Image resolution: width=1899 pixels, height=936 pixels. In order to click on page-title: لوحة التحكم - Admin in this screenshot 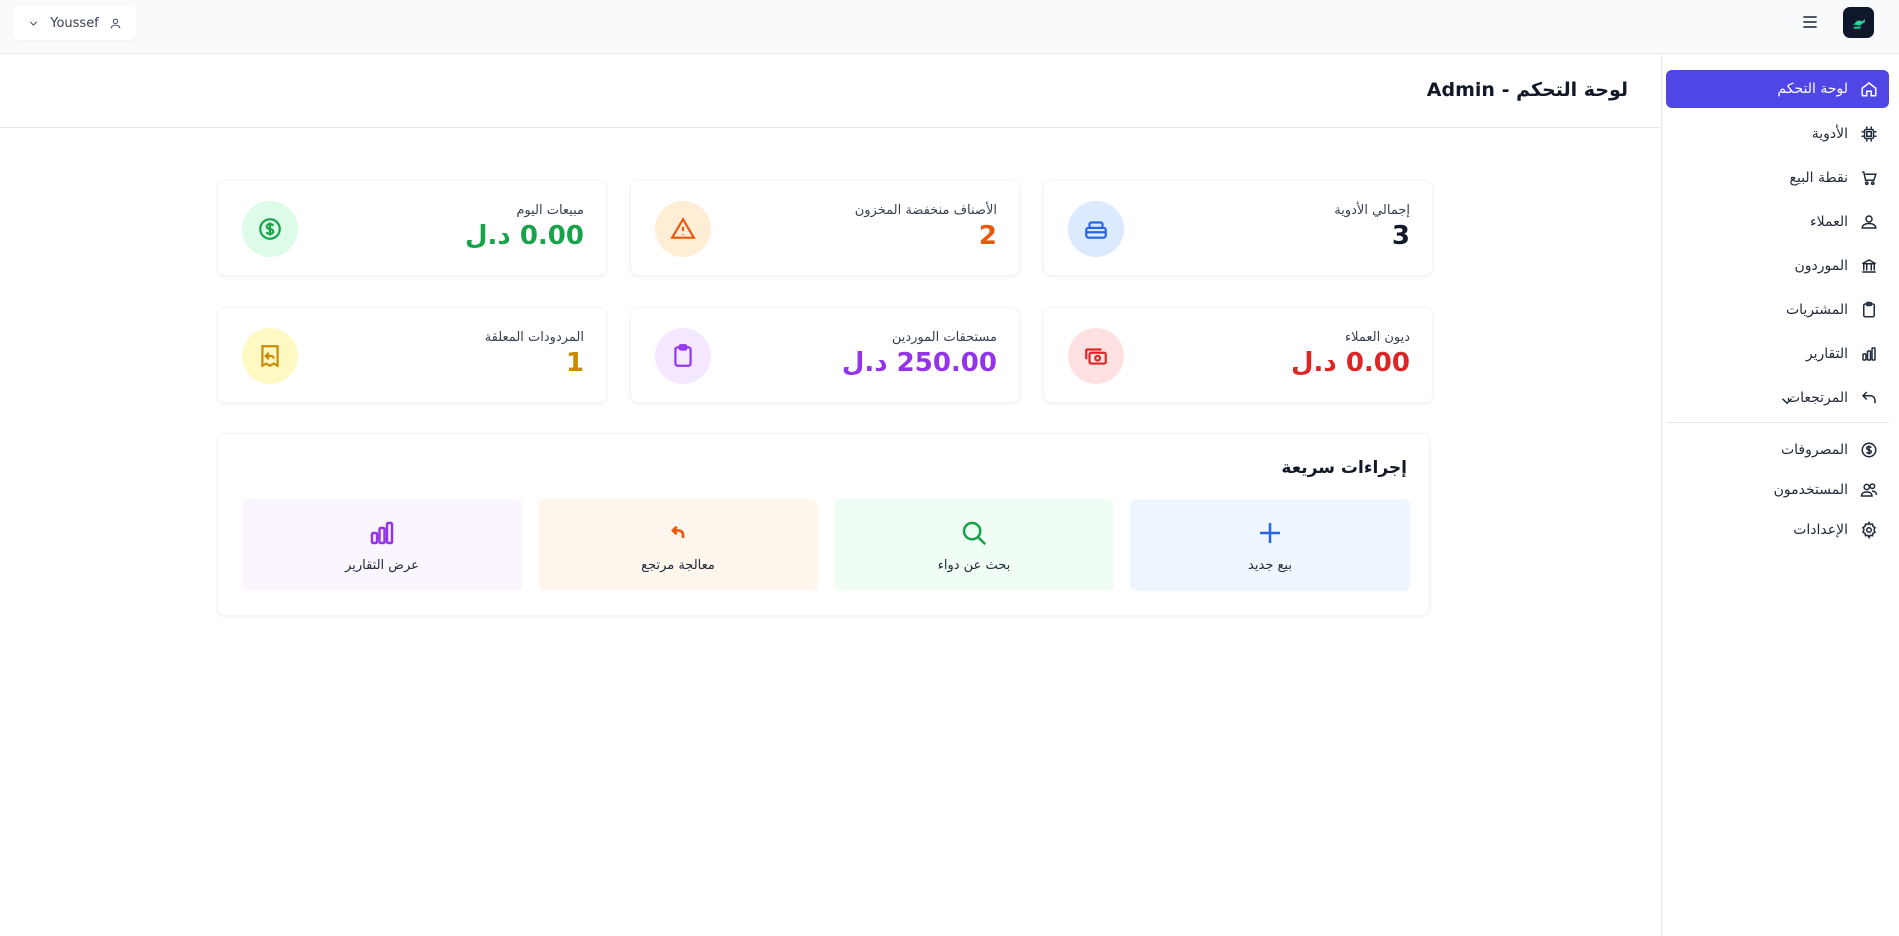, I will do `click(1527, 90)`.